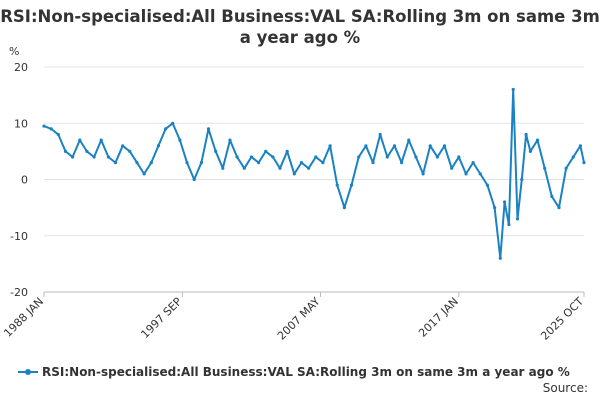 Image resolution: width=600 pixels, height=400 pixels. I want to click on y-tick-label: 0, so click(24, 180).